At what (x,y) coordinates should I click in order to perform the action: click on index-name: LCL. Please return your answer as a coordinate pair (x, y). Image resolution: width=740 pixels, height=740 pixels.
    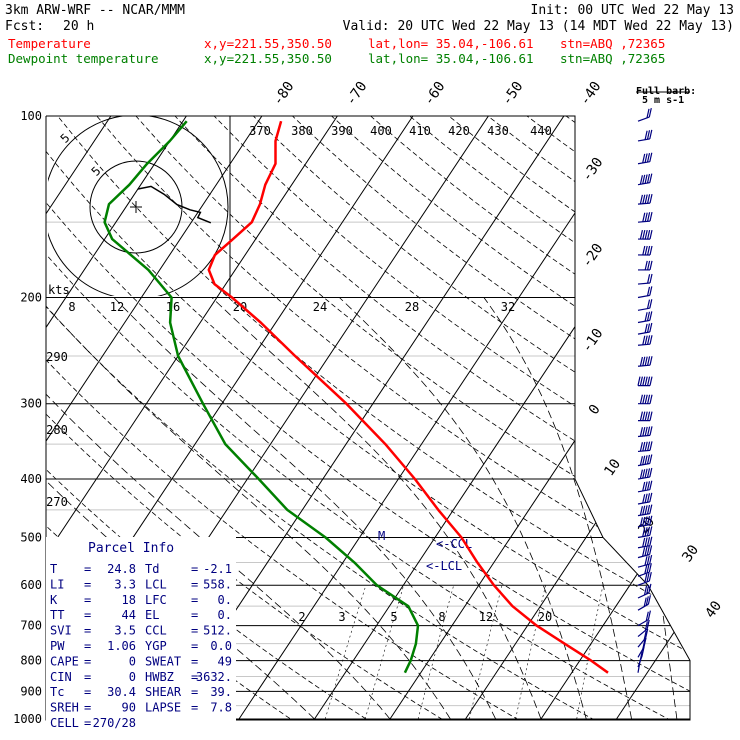
    Looking at the image, I should click on (156, 584).